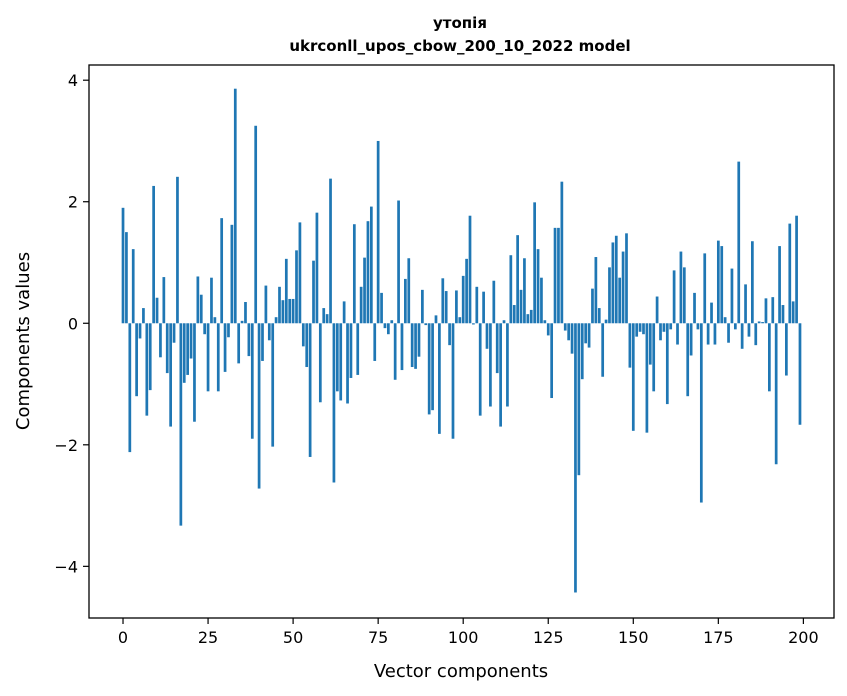  I want to click on x-axis-ticks: 0 25 50 75 100 125 150 175 200, so click(468, 632).